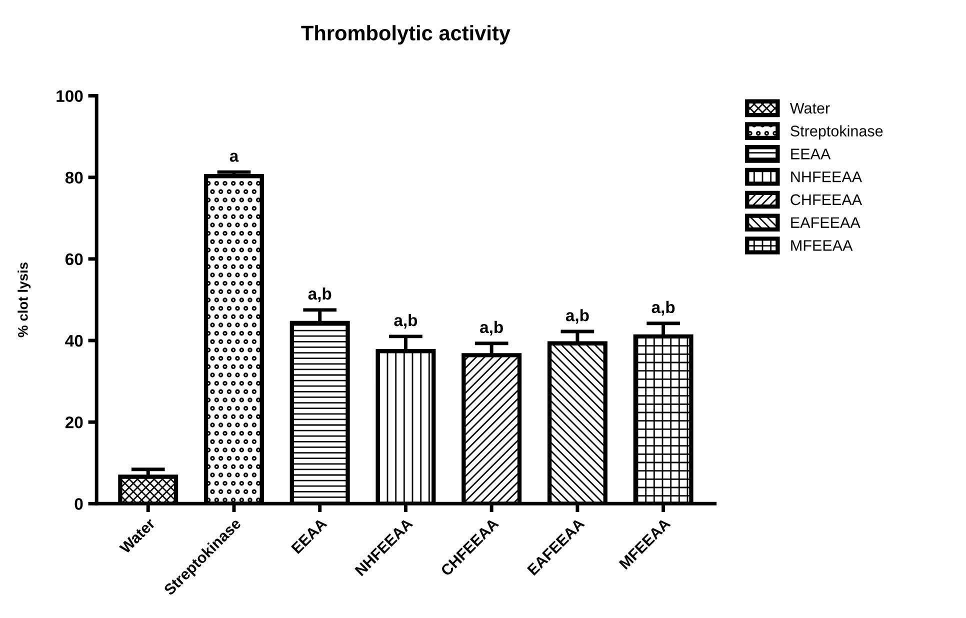 This screenshot has width=966, height=618. Describe the element at coordinates (810, 108) in the screenshot. I see `legend-label: Water` at that location.